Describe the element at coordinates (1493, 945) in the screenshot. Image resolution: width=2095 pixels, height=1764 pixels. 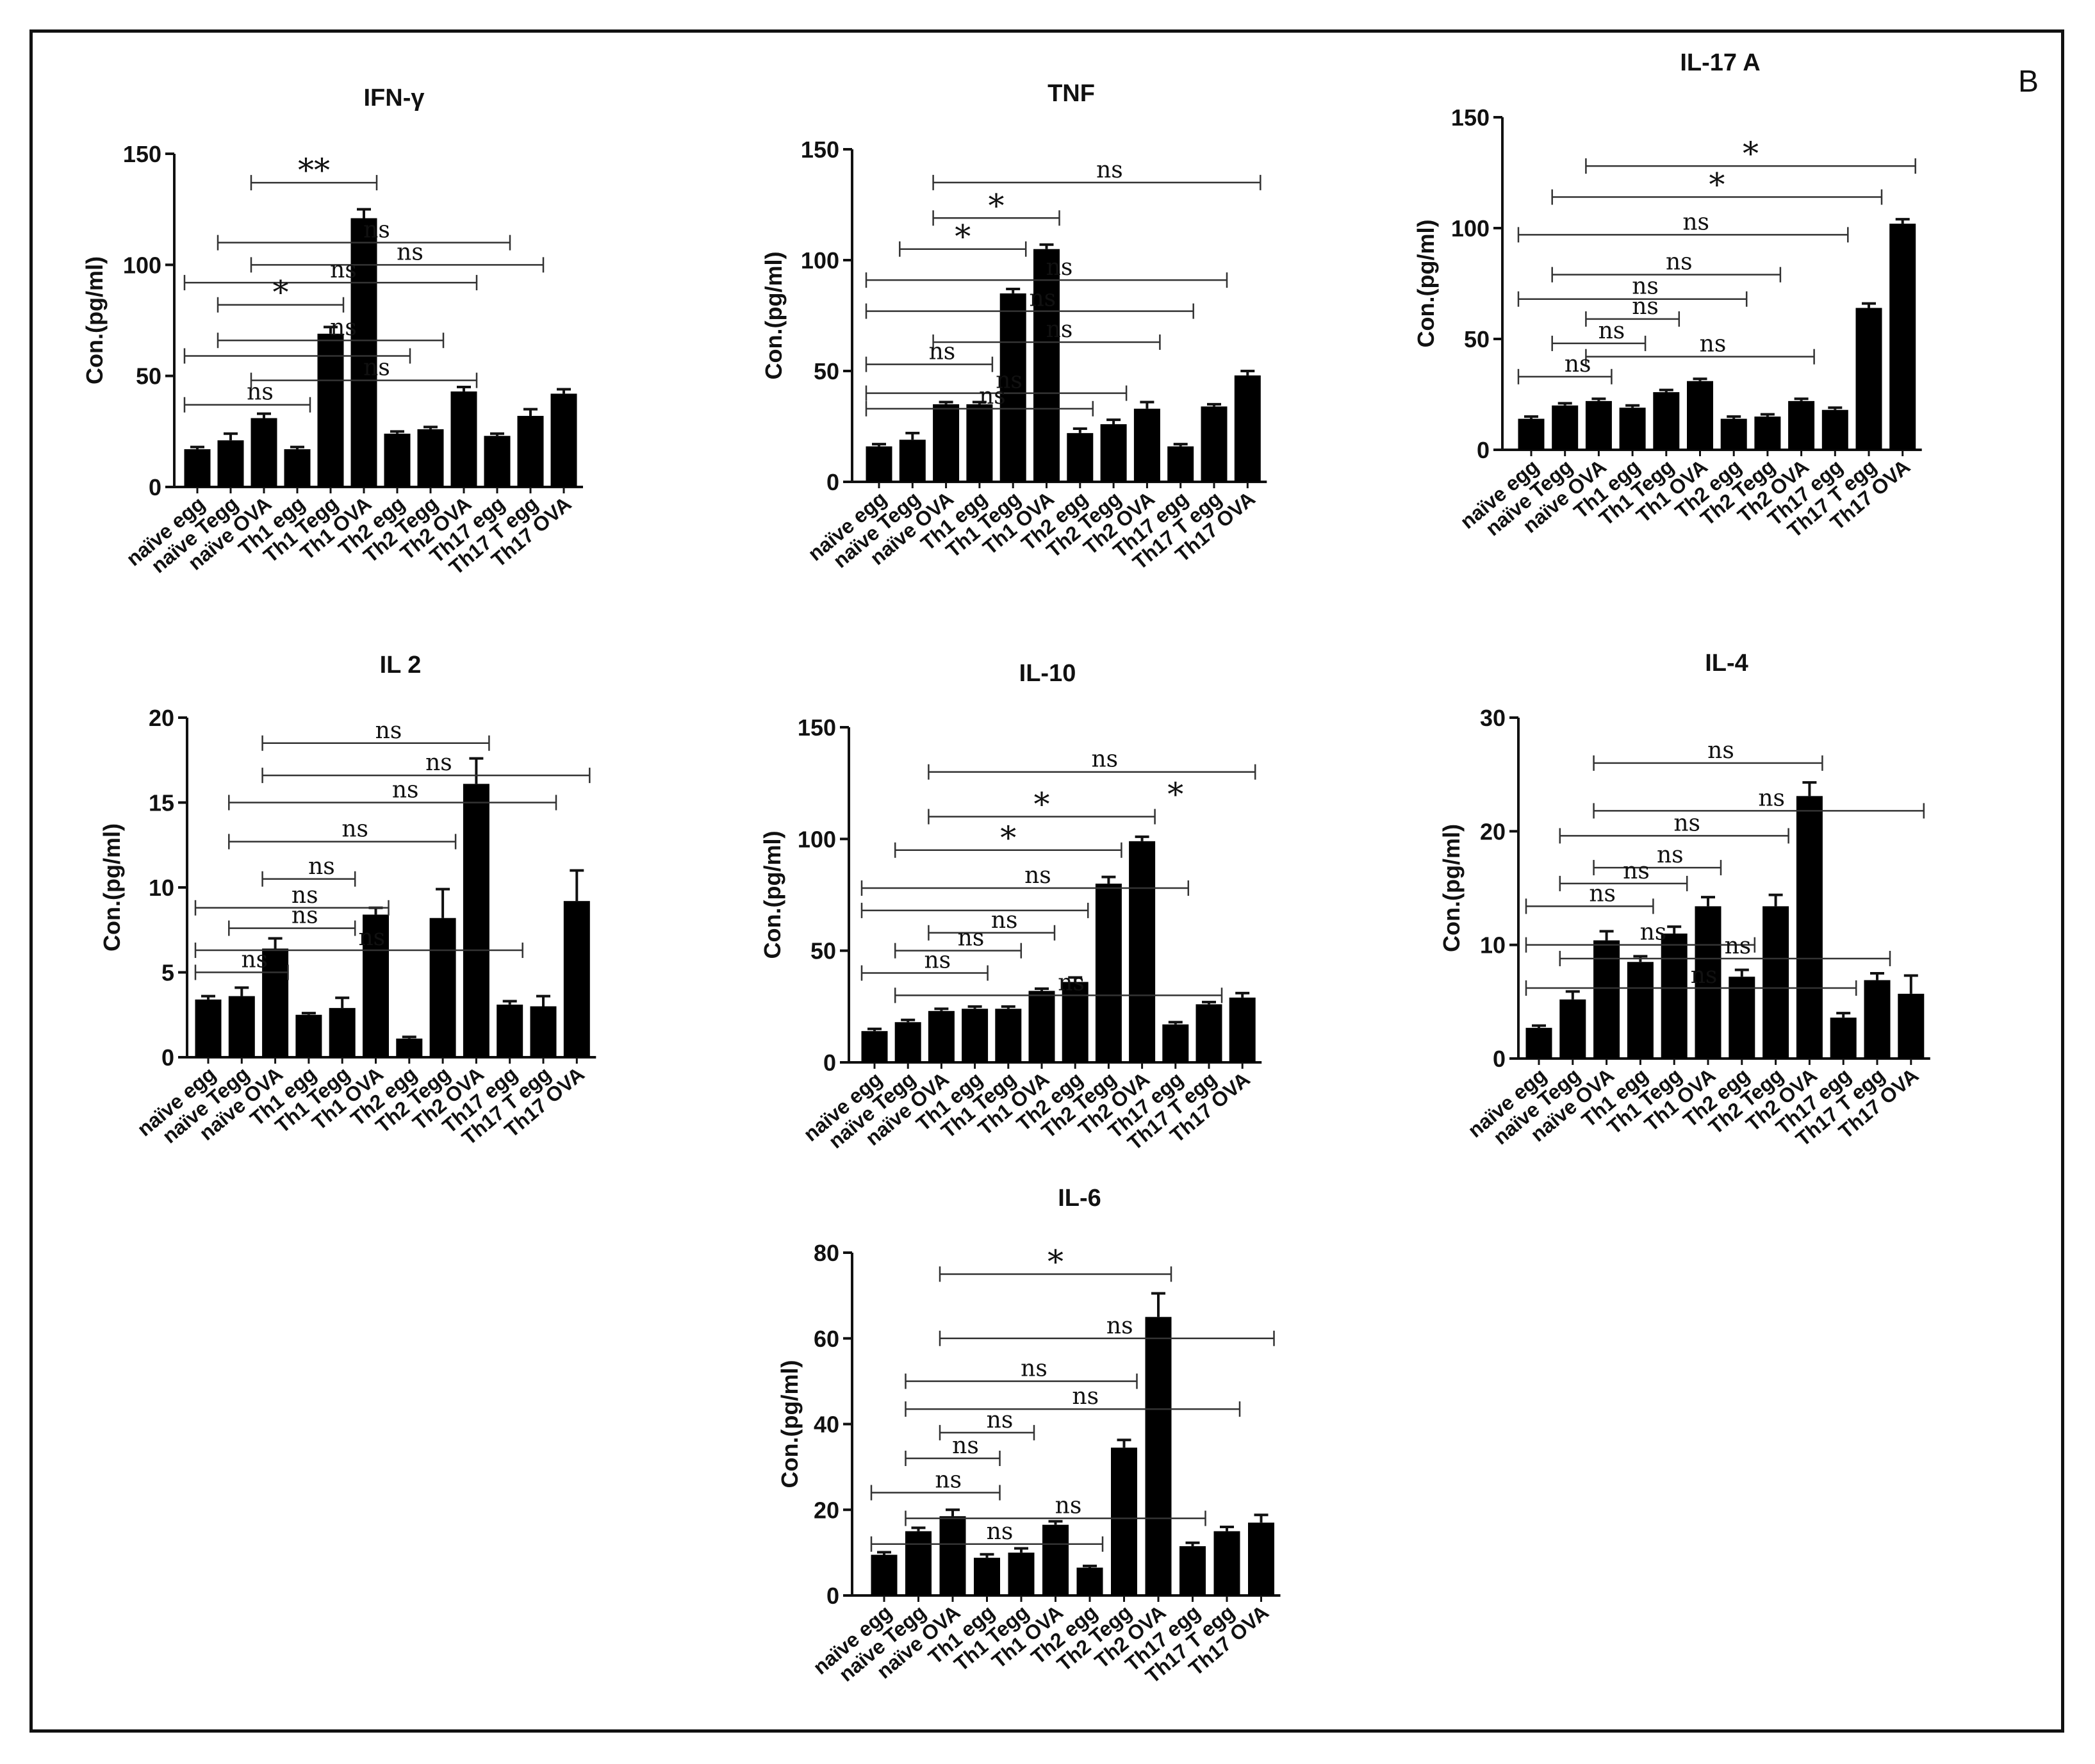
I see `y-tick-label: 10` at that location.